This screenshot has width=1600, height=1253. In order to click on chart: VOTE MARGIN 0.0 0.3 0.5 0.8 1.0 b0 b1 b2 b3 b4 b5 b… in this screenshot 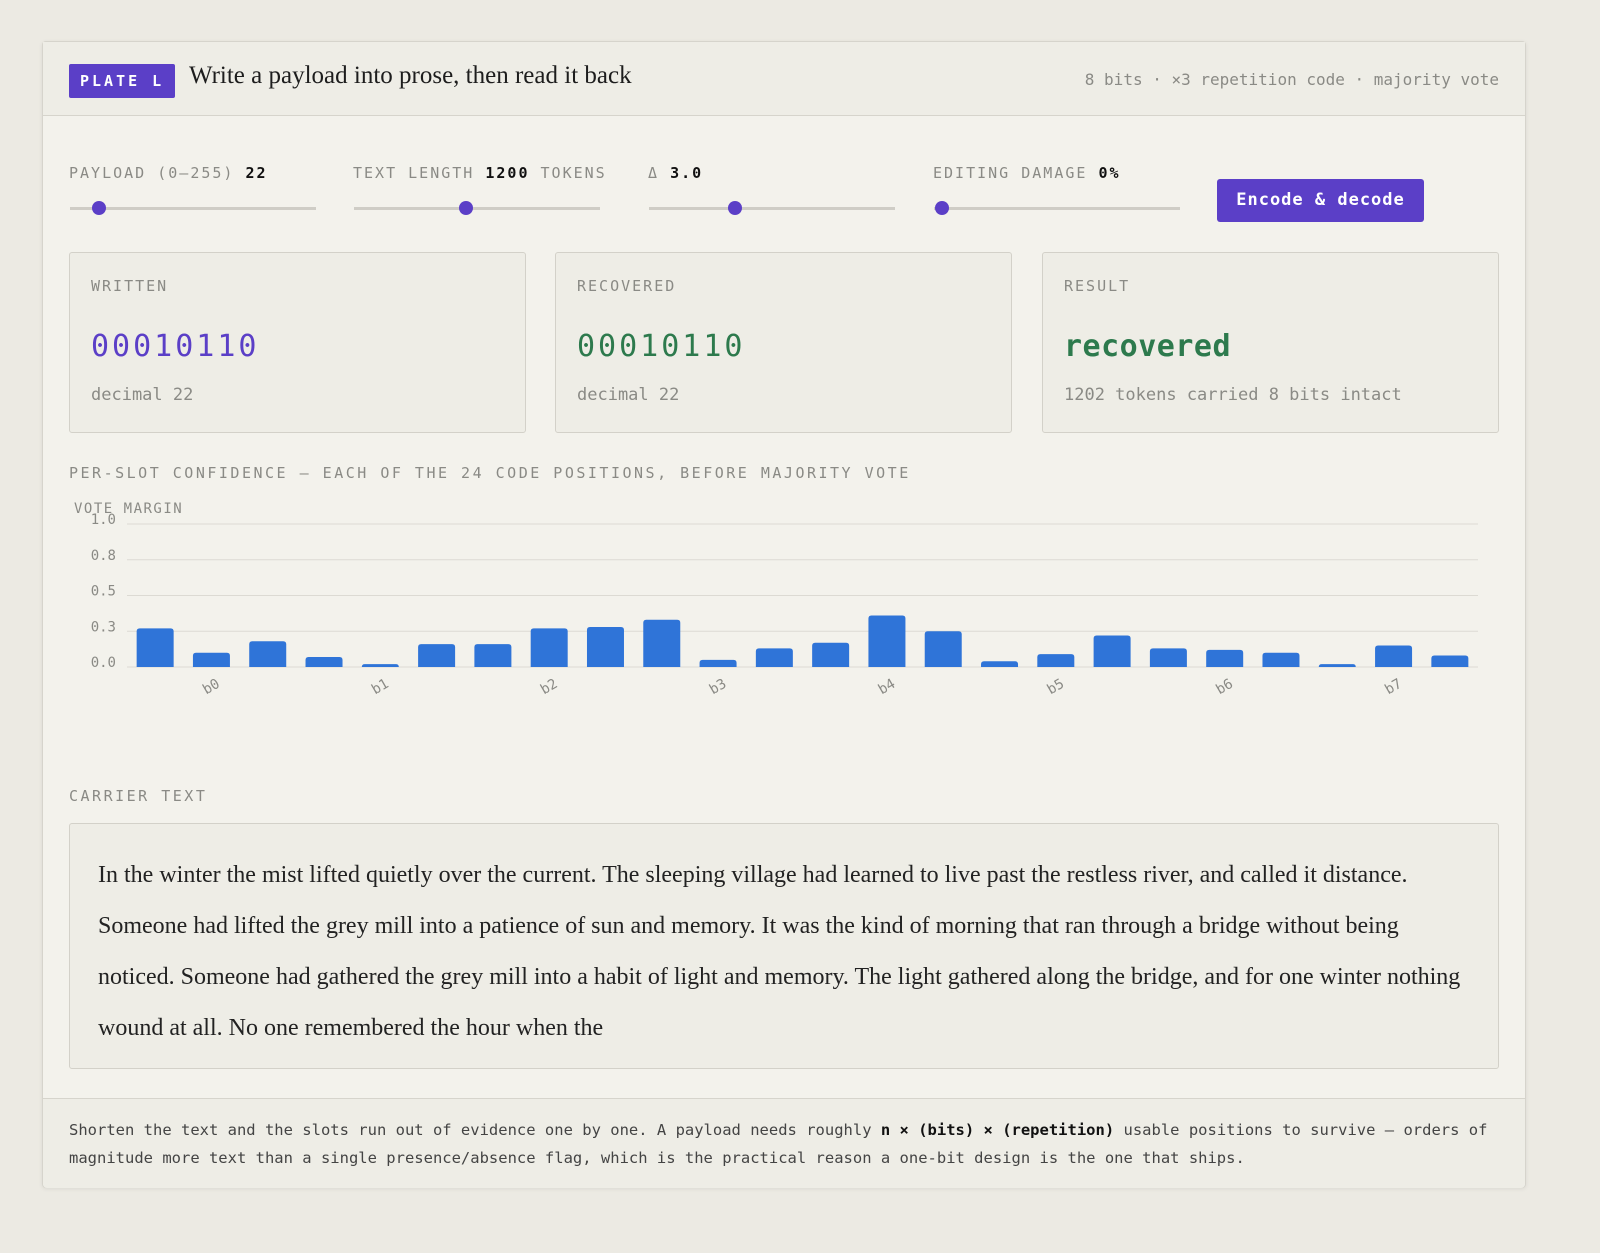, I will do `click(776, 599)`.